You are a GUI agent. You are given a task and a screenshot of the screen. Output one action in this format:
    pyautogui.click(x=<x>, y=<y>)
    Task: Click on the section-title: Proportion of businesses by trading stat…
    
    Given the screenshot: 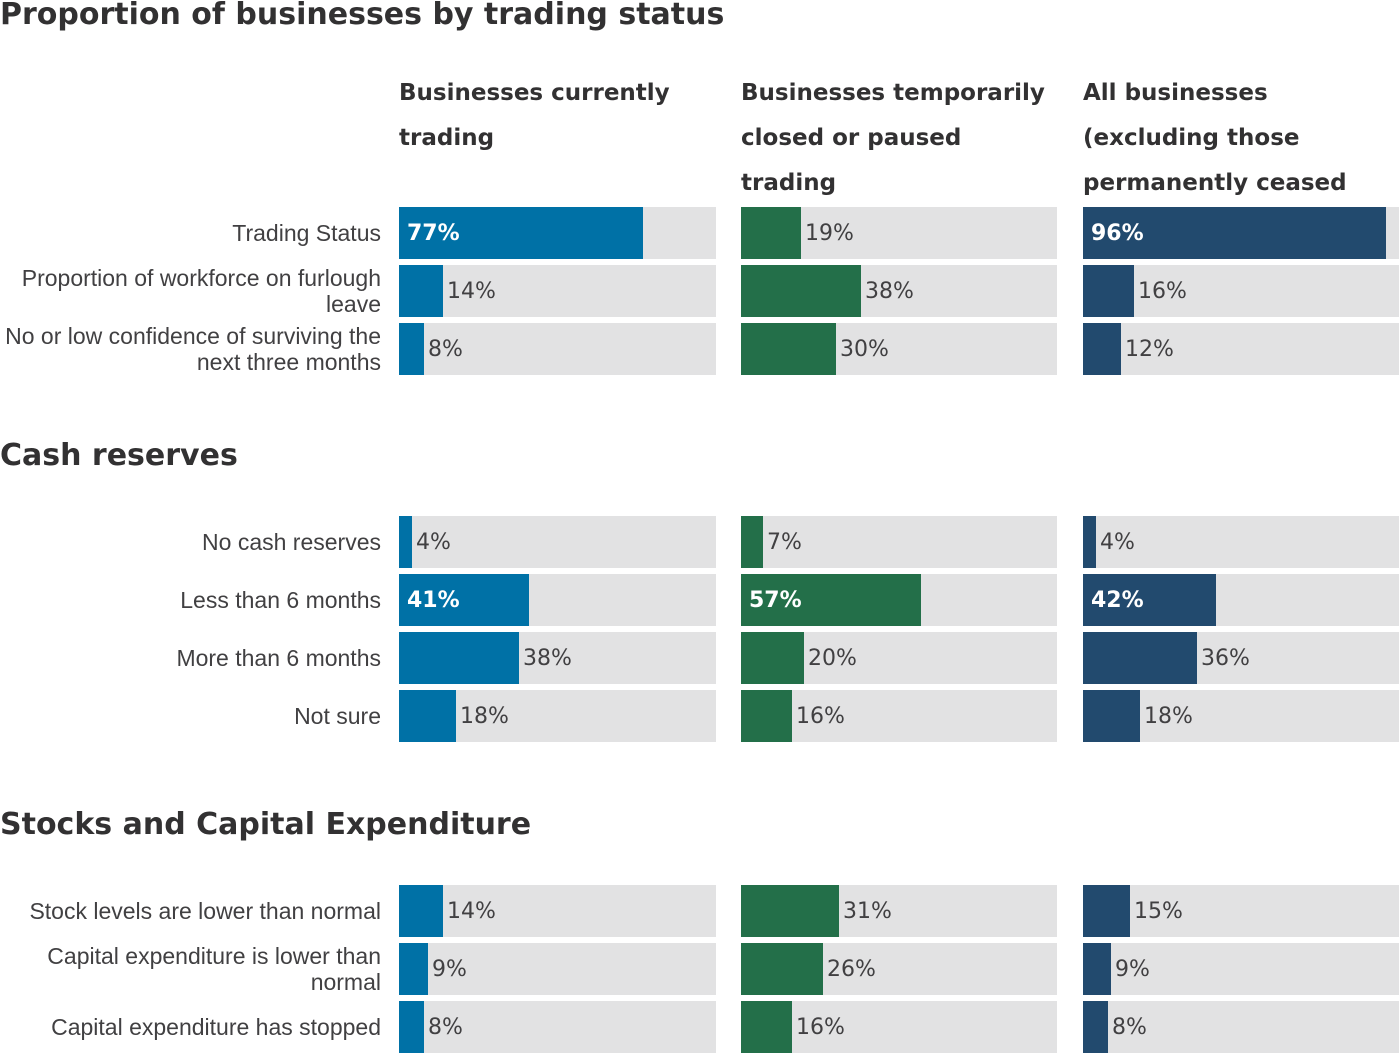 What is the action you would take?
    pyautogui.click(x=362, y=16)
    